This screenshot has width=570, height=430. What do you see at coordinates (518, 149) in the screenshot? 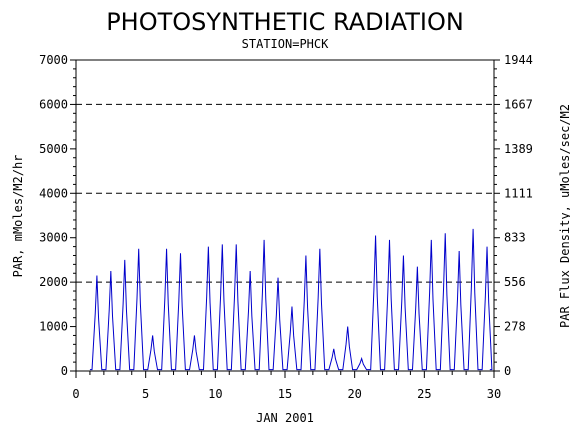
I see `y-tick-label-right: 1389` at bounding box center [518, 149].